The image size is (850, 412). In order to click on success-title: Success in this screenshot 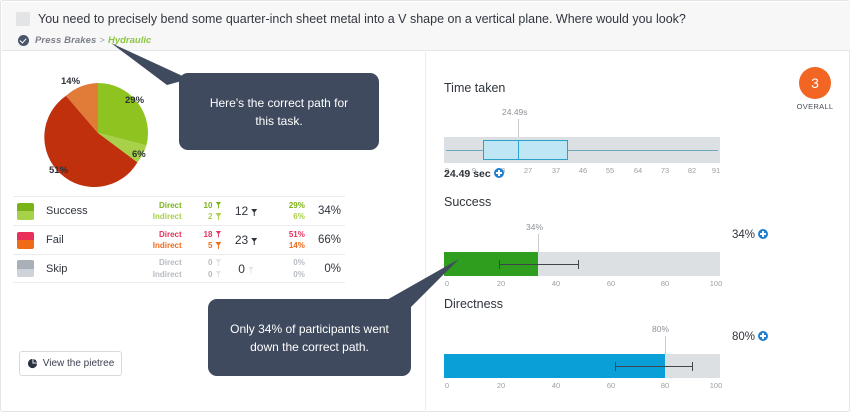, I will do `click(468, 202)`.